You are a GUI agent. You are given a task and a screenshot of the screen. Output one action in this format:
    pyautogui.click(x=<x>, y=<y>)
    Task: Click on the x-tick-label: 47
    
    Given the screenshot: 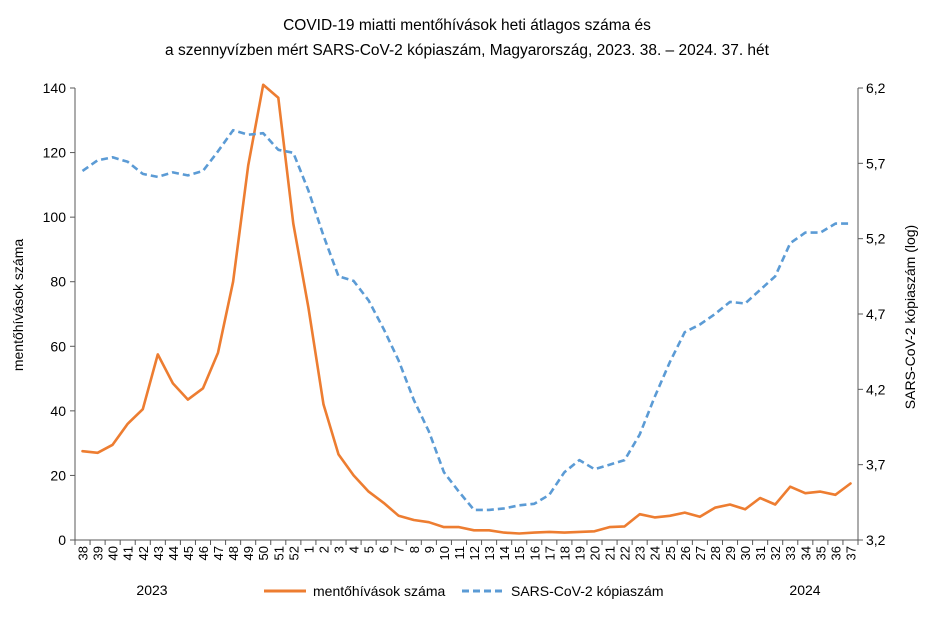 What is the action you would take?
    pyautogui.click(x=218, y=553)
    